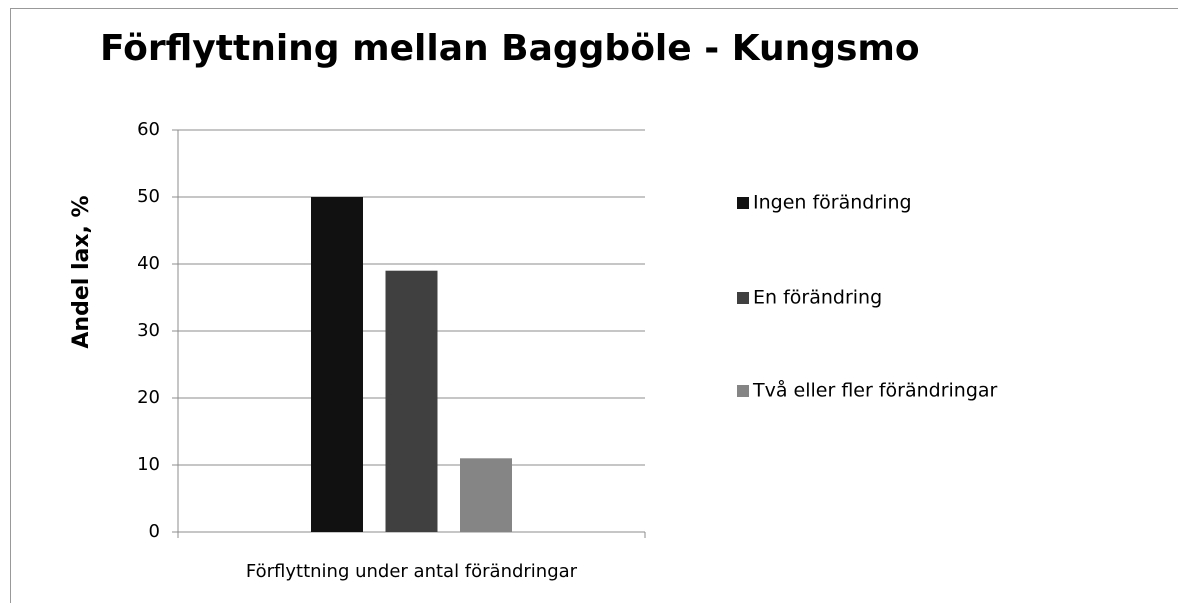  I want to click on y-tick-label: 20, so click(148, 397).